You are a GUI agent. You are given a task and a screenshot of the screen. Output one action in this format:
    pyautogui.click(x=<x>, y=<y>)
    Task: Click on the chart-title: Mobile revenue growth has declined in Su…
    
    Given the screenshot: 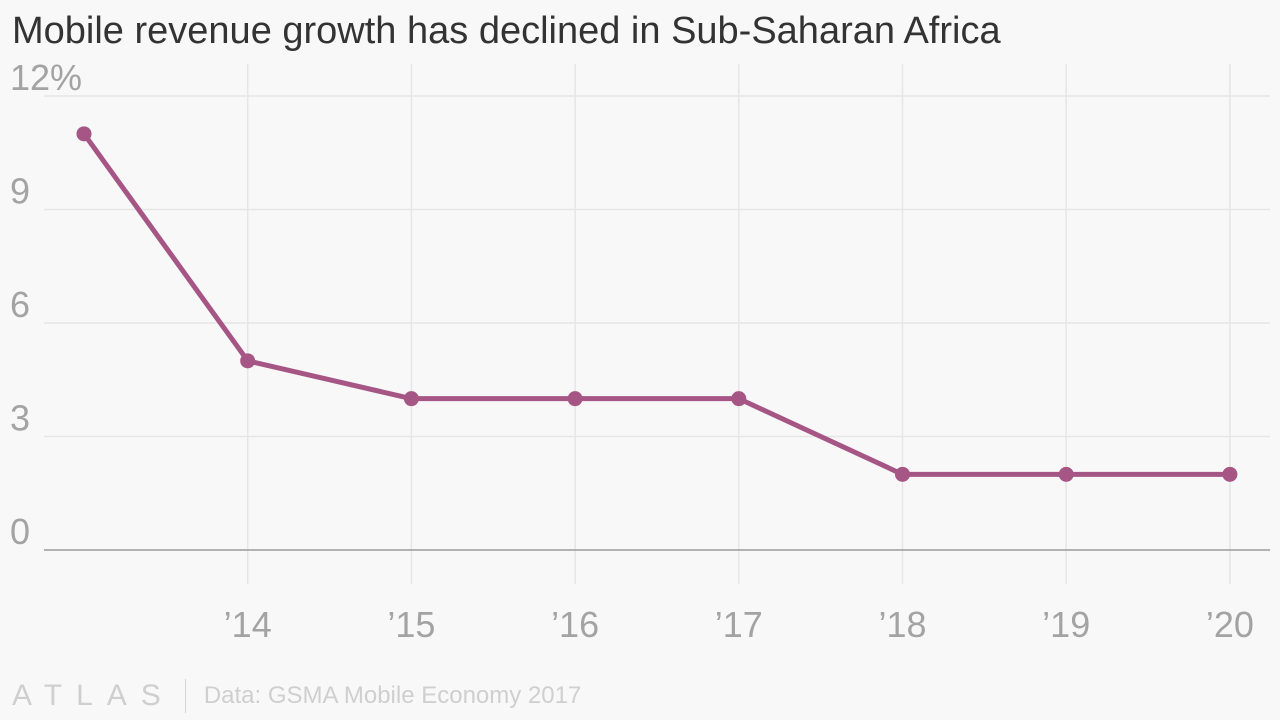 What is the action you would take?
    pyautogui.click(x=506, y=31)
    